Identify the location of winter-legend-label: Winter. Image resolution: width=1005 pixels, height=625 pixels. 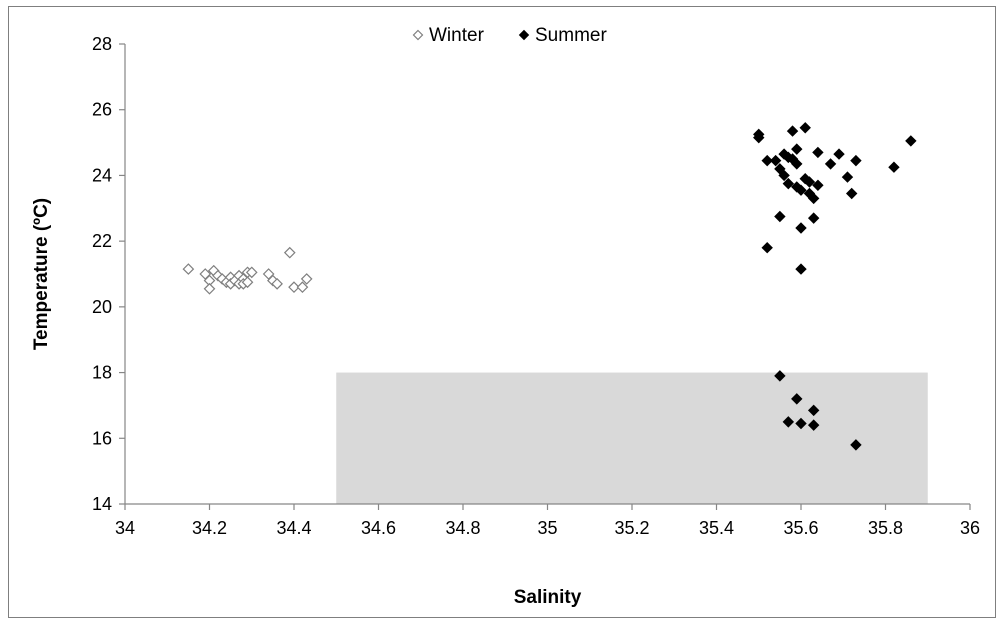
(457, 35).